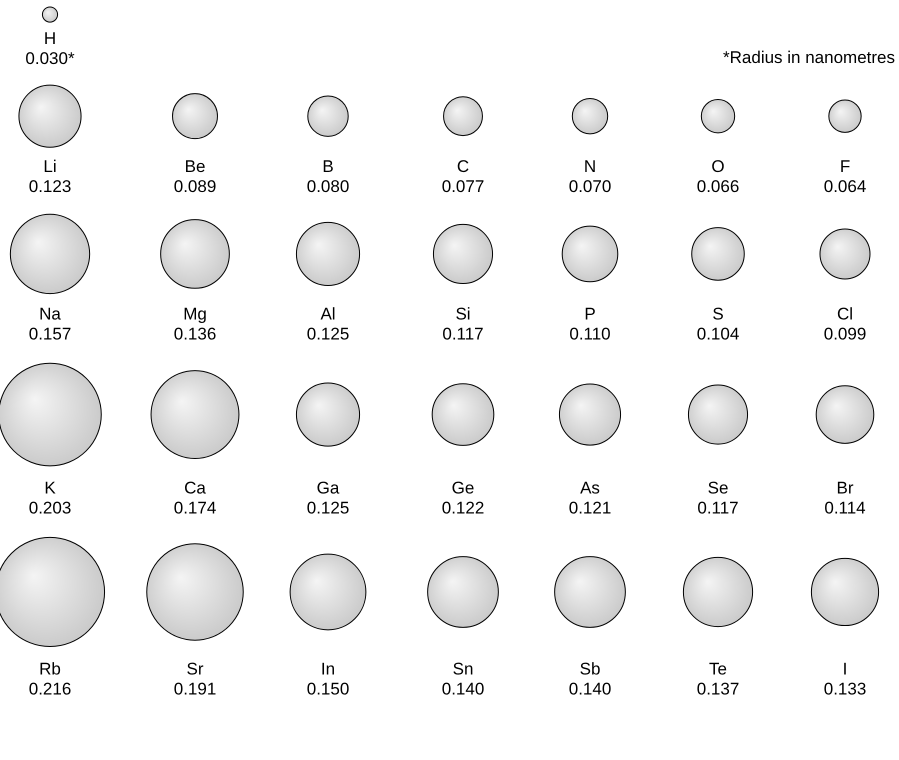 This screenshot has width=899, height=760. What do you see at coordinates (590, 166) in the screenshot?
I see `category-label: N` at bounding box center [590, 166].